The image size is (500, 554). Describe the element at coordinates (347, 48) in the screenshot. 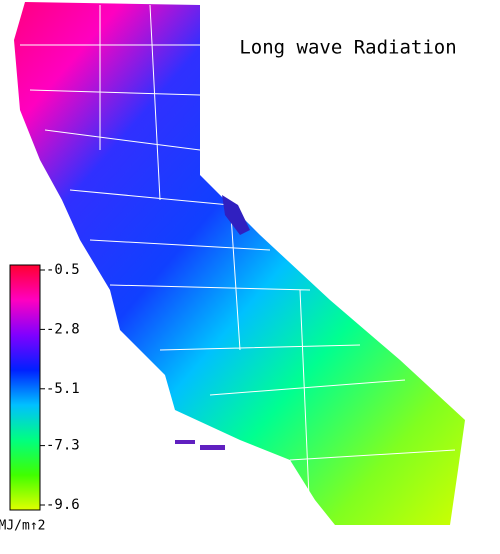

I see `map-title: Long wave Radiation` at that location.